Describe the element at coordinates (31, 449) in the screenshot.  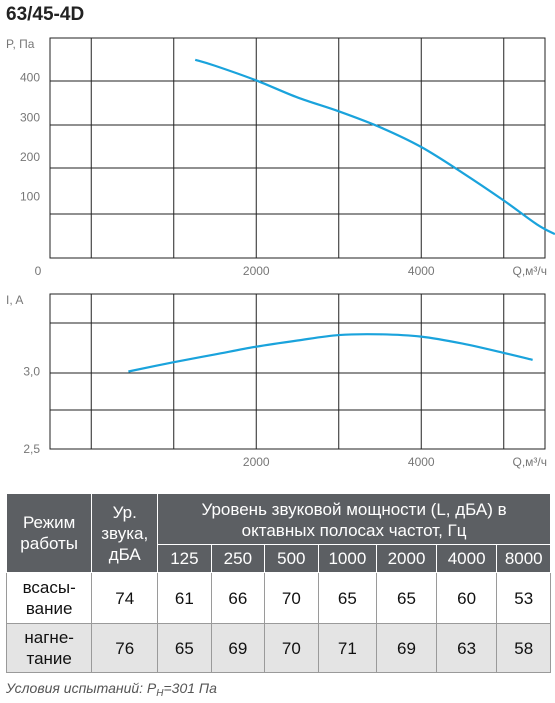
I see `y-tick-label: 2,5` at that location.